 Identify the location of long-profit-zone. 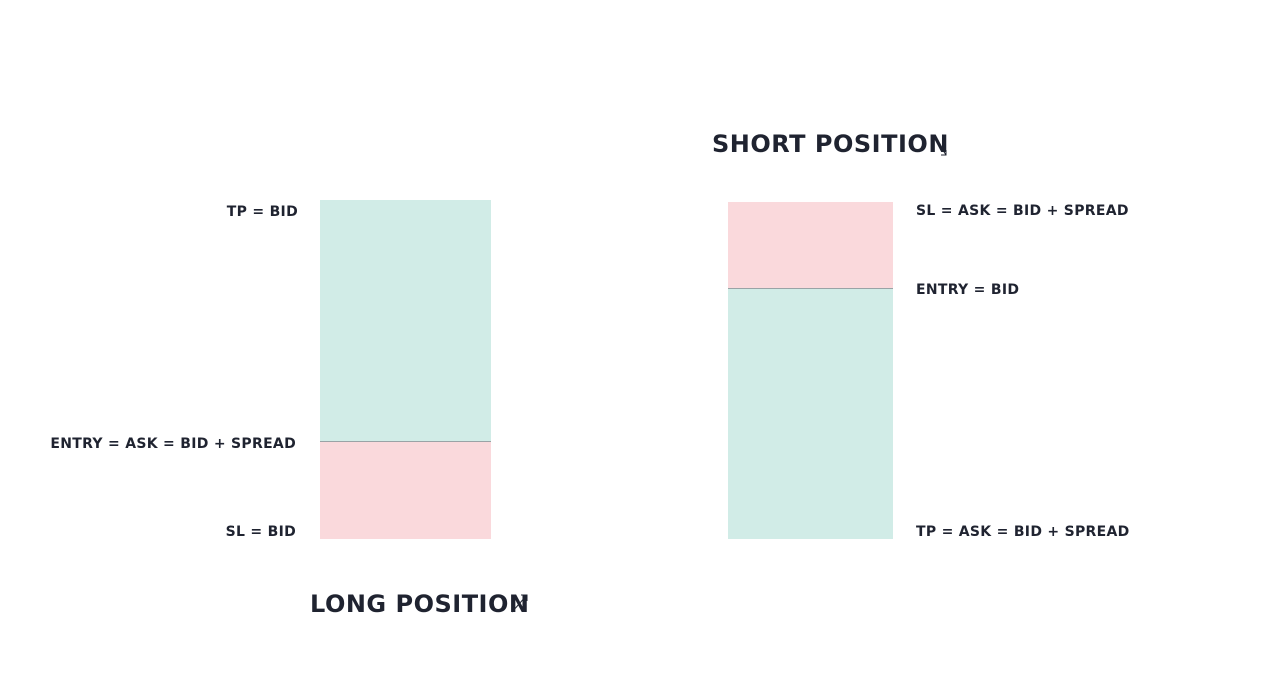
(405, 321).